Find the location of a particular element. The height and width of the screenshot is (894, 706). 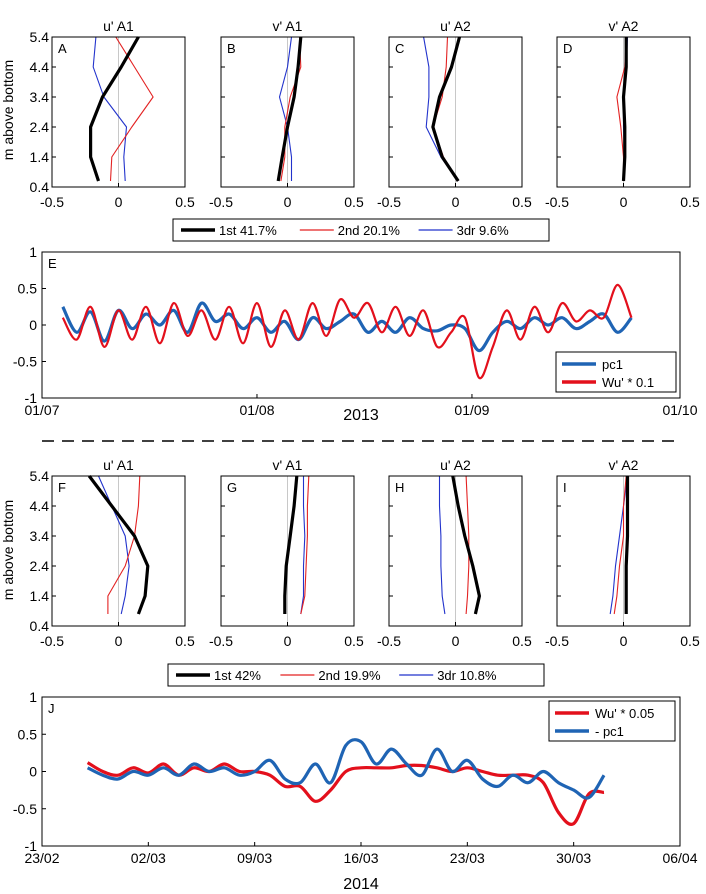

chart-h-xtick-label: 0 is located at coordinates (456, 641).